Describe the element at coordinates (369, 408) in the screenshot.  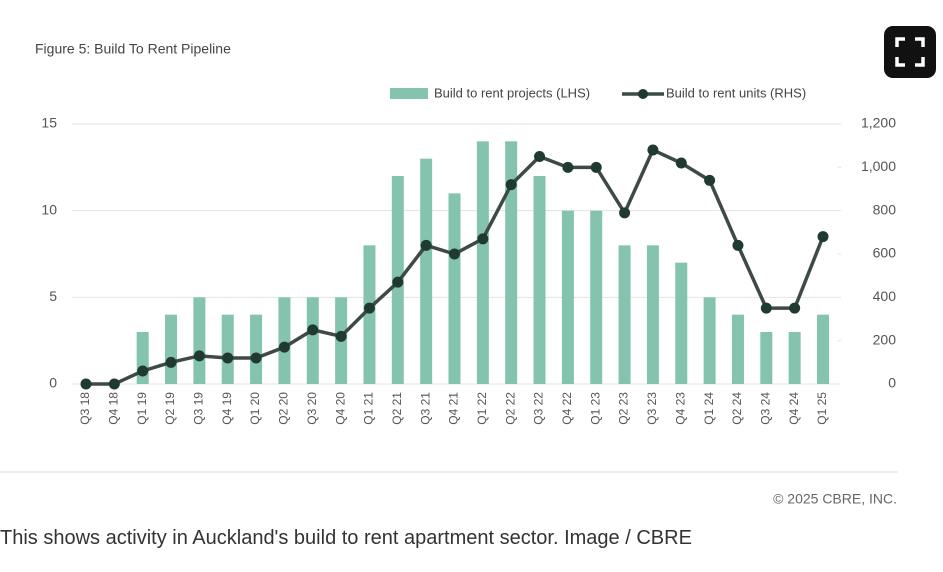
I see `x-tick-label: Q1 21` at that location.